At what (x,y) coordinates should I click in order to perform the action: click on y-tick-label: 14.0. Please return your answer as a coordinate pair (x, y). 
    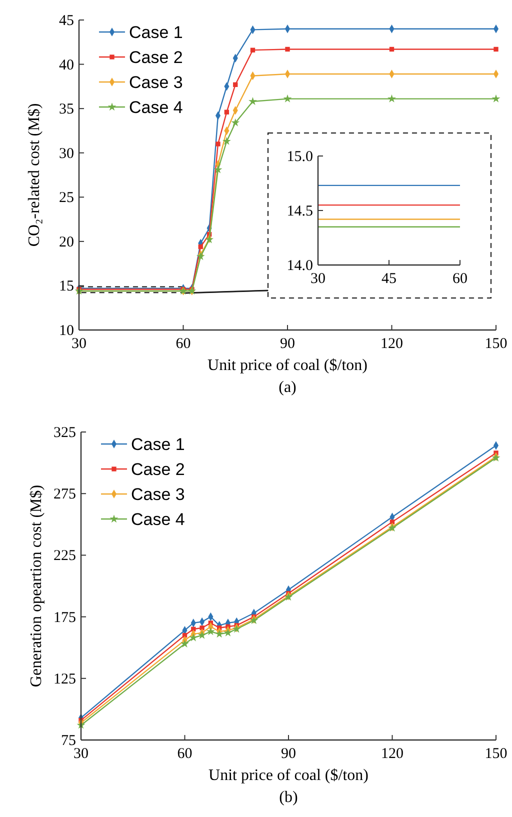
    Looking at the image, I should click on (299, 266).